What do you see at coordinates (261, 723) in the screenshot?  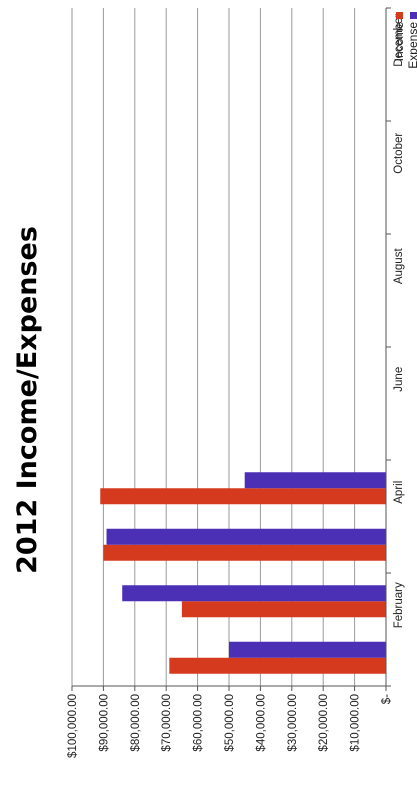 I see `value-tick-label: $40,000.00` at bounding box center [261, 723].